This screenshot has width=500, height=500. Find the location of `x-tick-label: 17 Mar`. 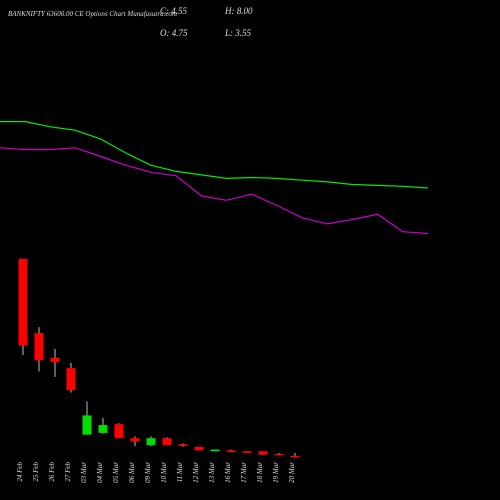

x-tick-label: 17 Mar is located at coordinates (244, 472).